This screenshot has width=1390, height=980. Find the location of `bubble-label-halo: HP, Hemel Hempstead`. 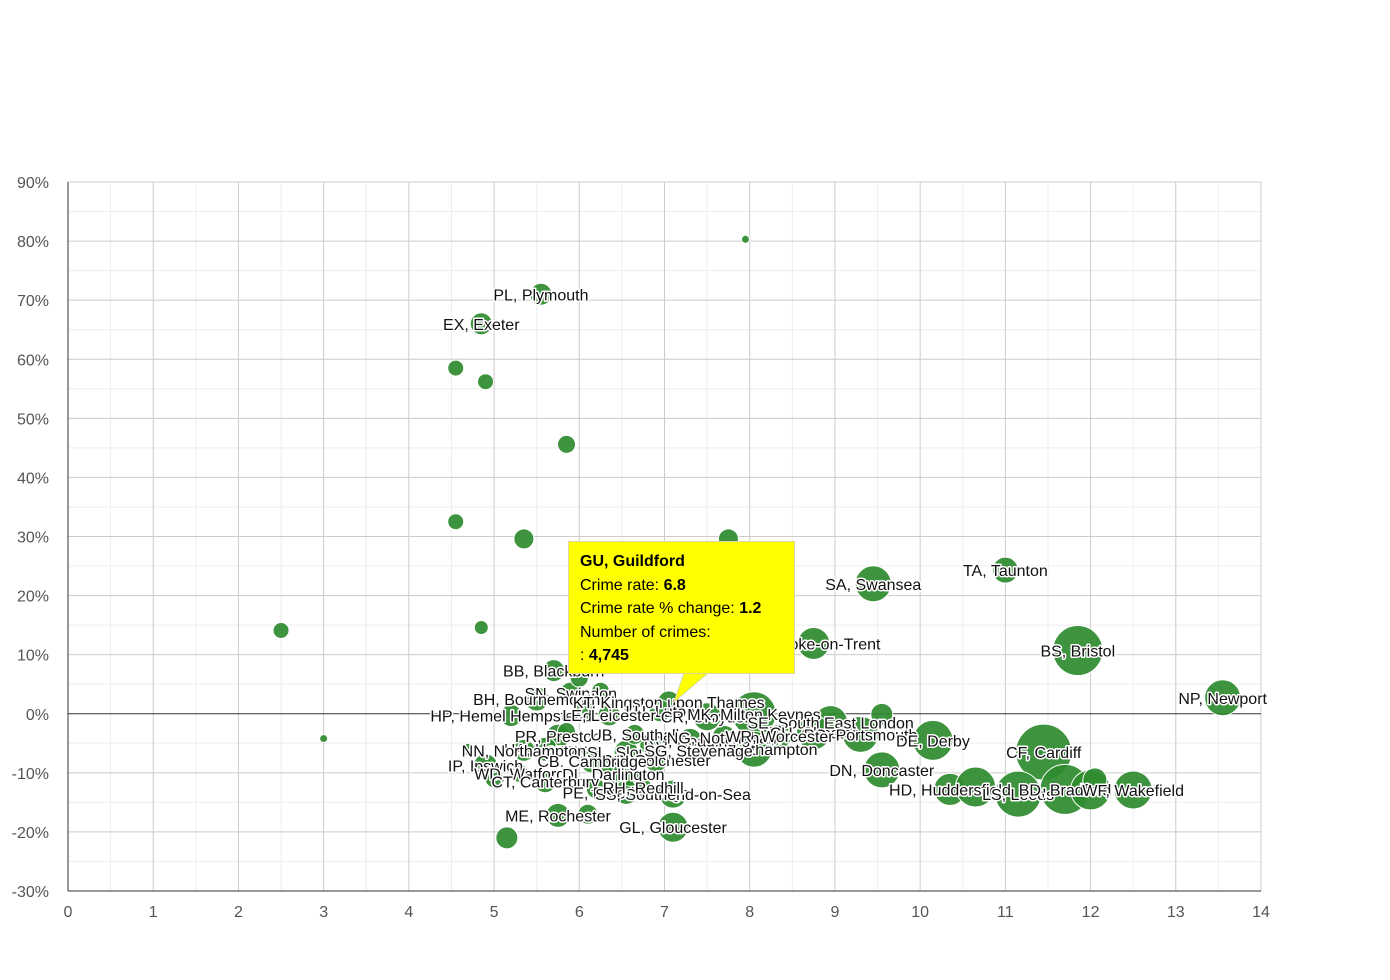

bubble-label-halo: HP, Hemel Hempstead is located at coordinates (511, 717).